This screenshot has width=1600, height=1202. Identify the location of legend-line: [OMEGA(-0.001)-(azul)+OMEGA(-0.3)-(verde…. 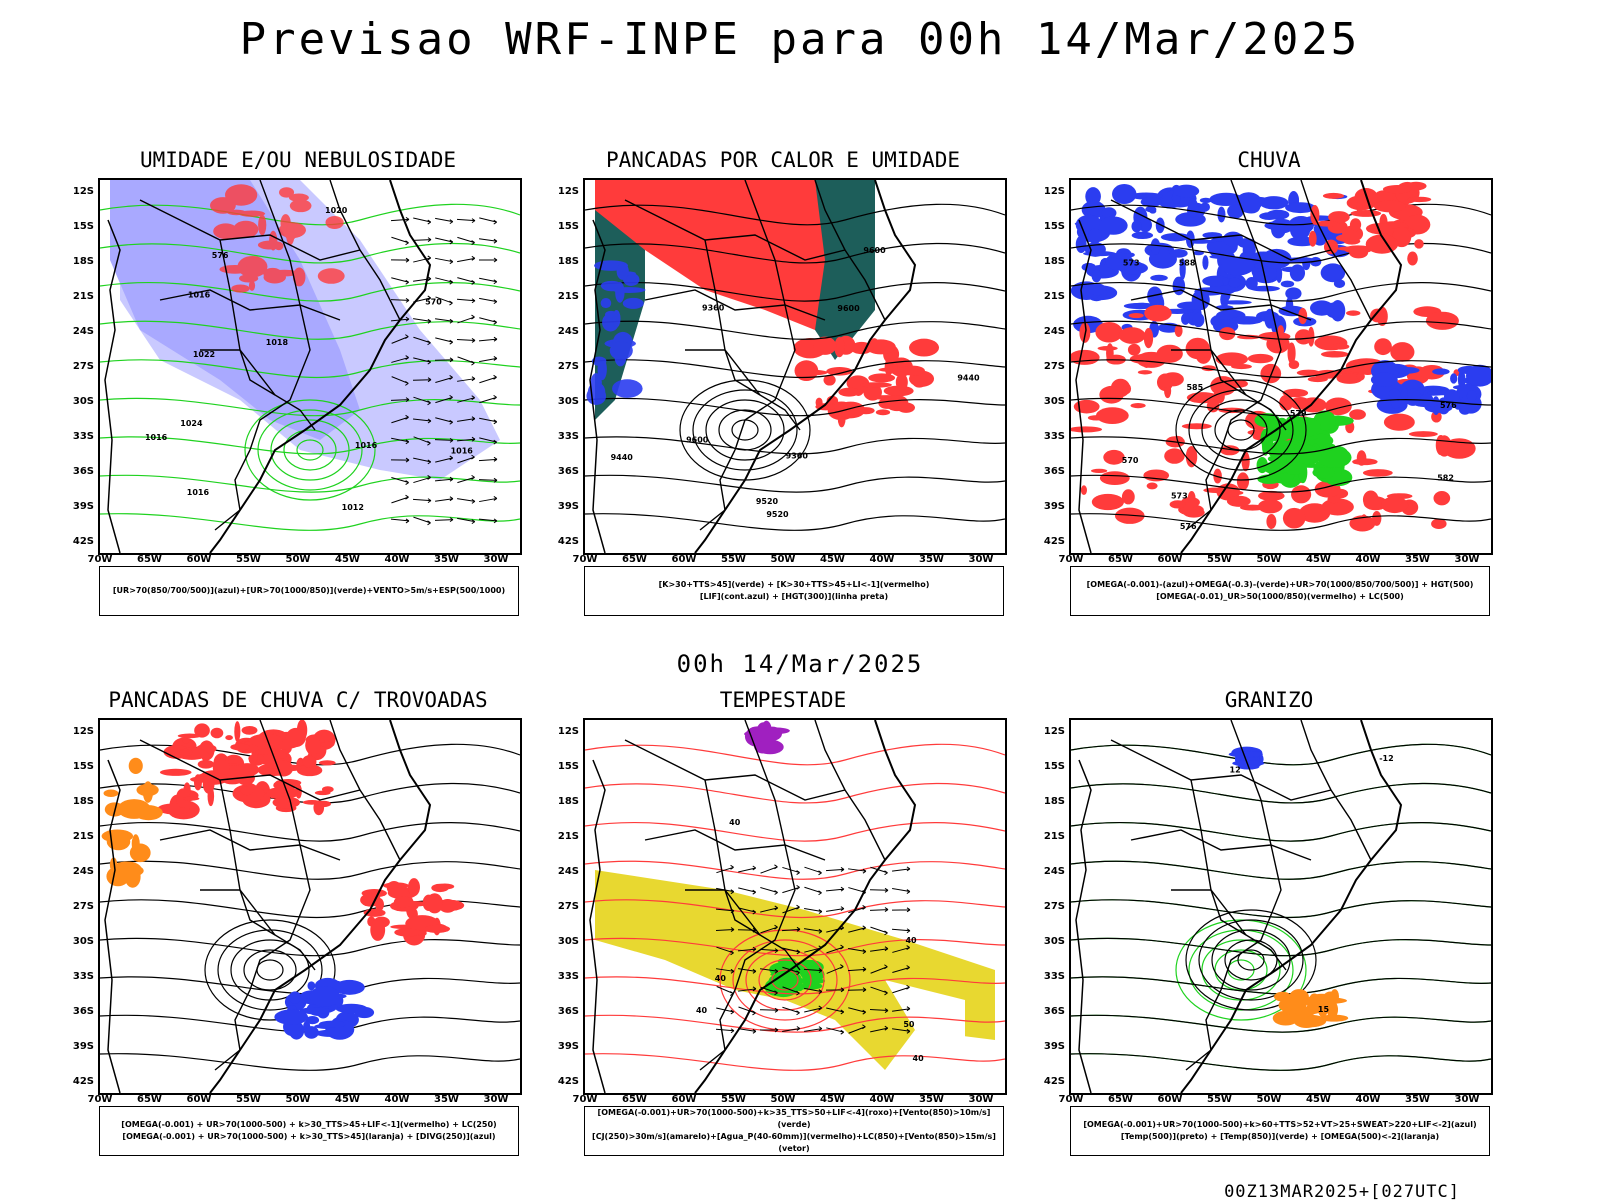
(1280, 584).